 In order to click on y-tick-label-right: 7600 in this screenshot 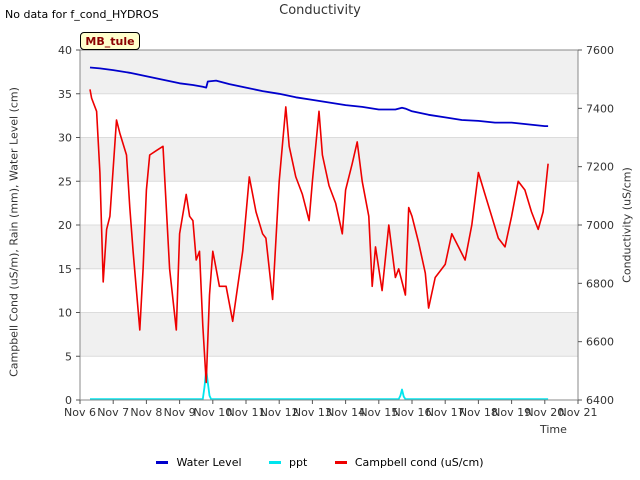, I will do `click(600, 50)`.